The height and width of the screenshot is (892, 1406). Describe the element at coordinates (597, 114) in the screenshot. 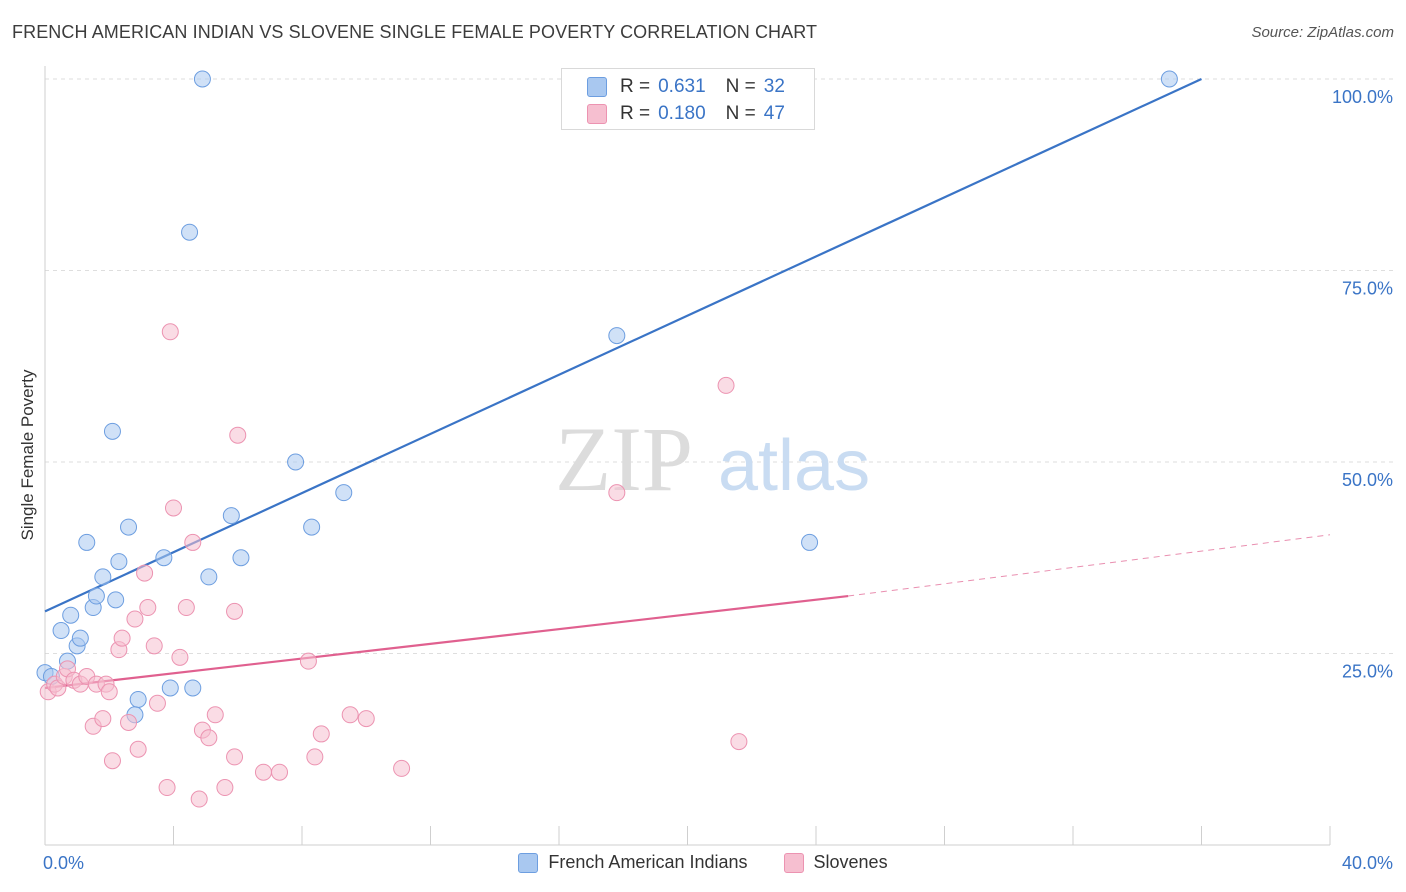

I see `stats-swatch-slovenes` at that location.